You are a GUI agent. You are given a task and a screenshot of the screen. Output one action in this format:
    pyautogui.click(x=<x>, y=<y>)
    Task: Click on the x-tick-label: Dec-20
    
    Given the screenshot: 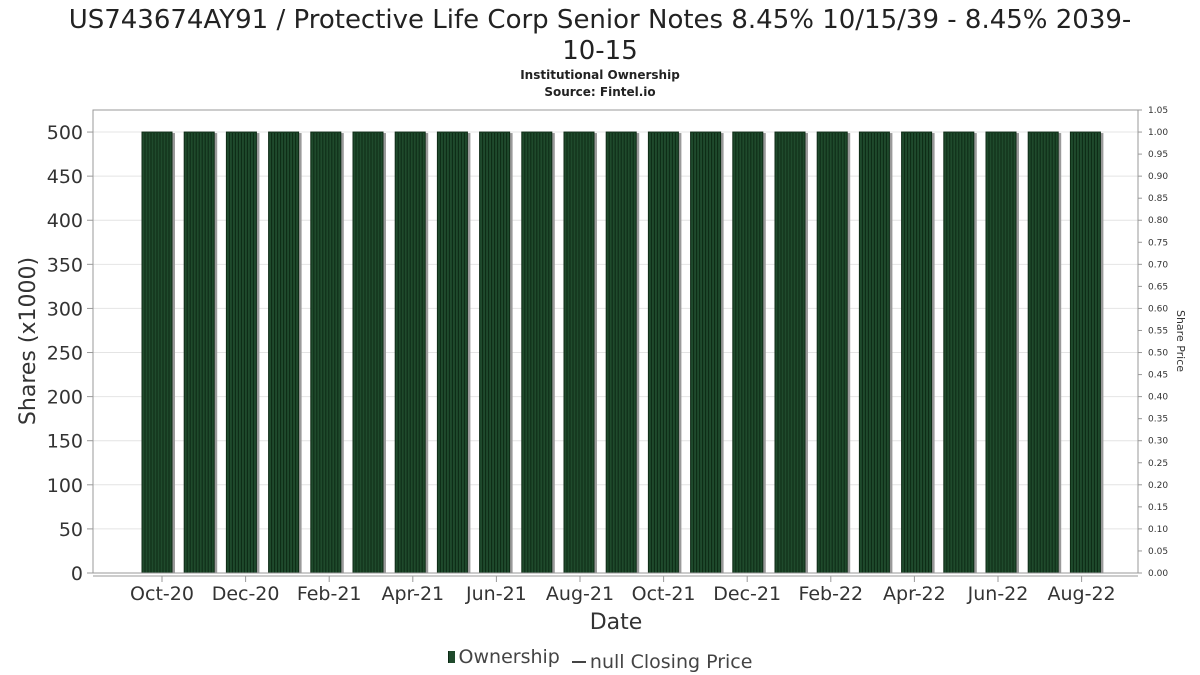 What is the action you would take?
    pyautogui.click(x=246, y=594)
    